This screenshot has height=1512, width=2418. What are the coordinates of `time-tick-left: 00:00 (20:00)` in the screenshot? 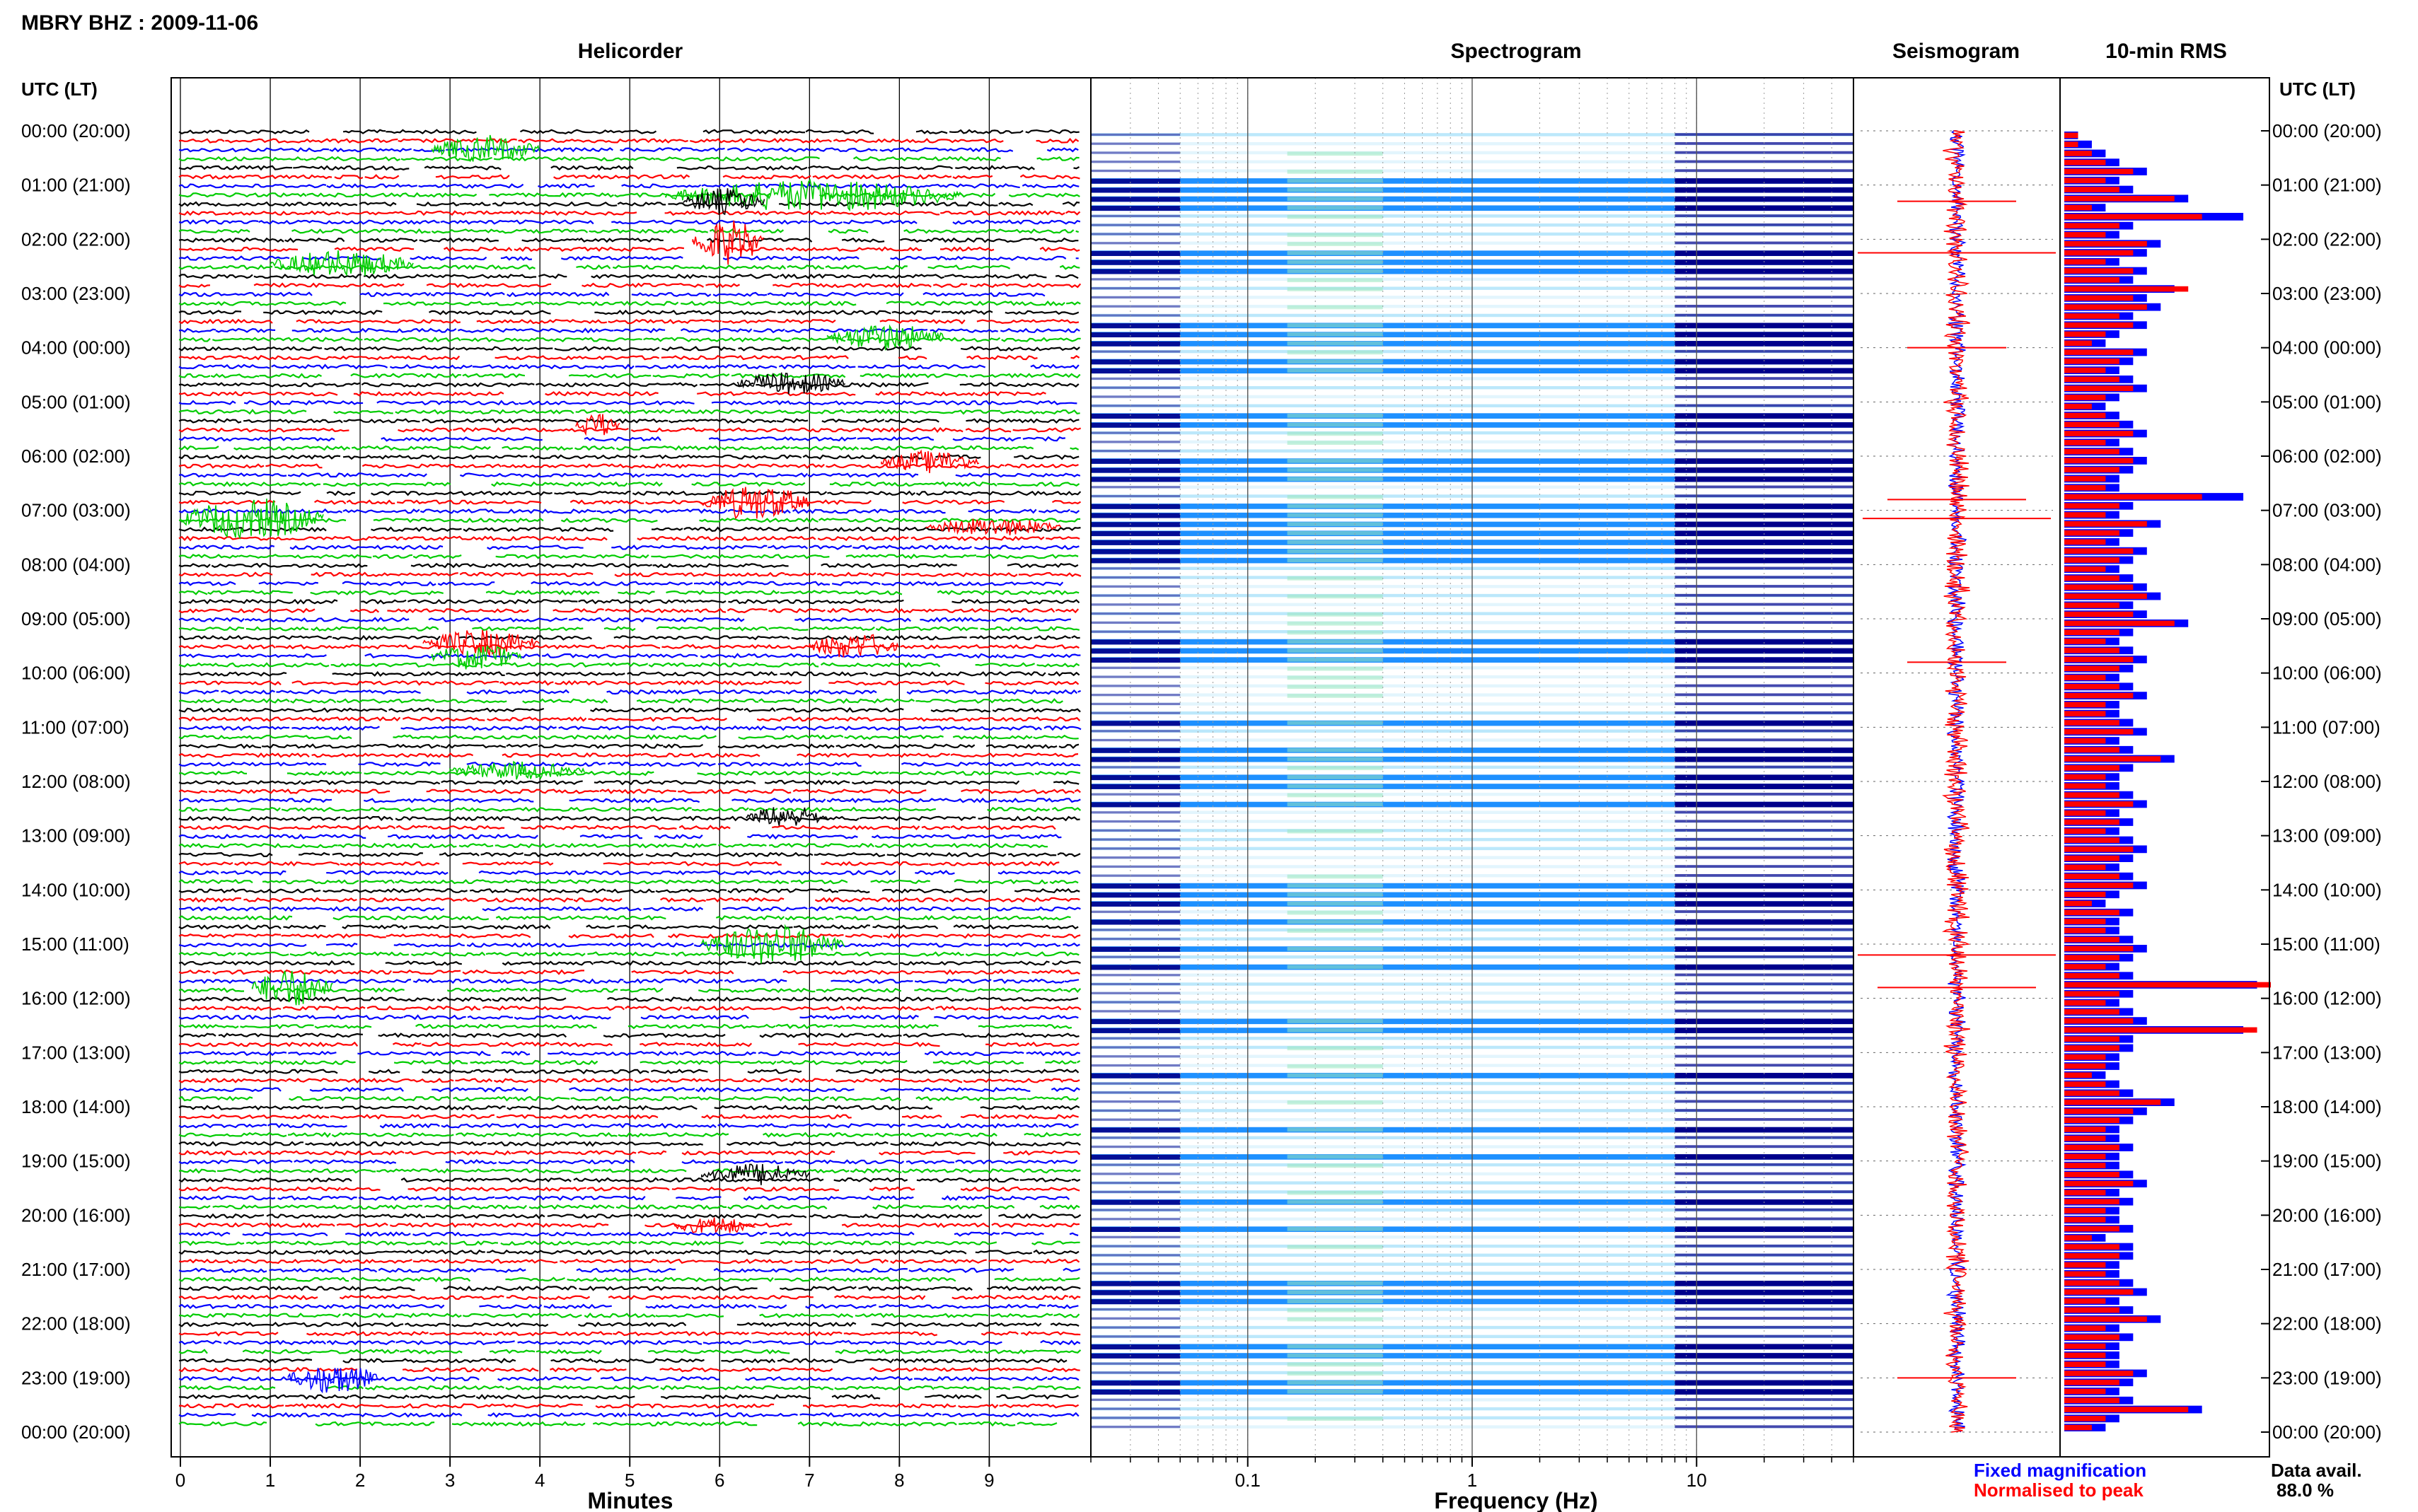 It's located at (76, 130).